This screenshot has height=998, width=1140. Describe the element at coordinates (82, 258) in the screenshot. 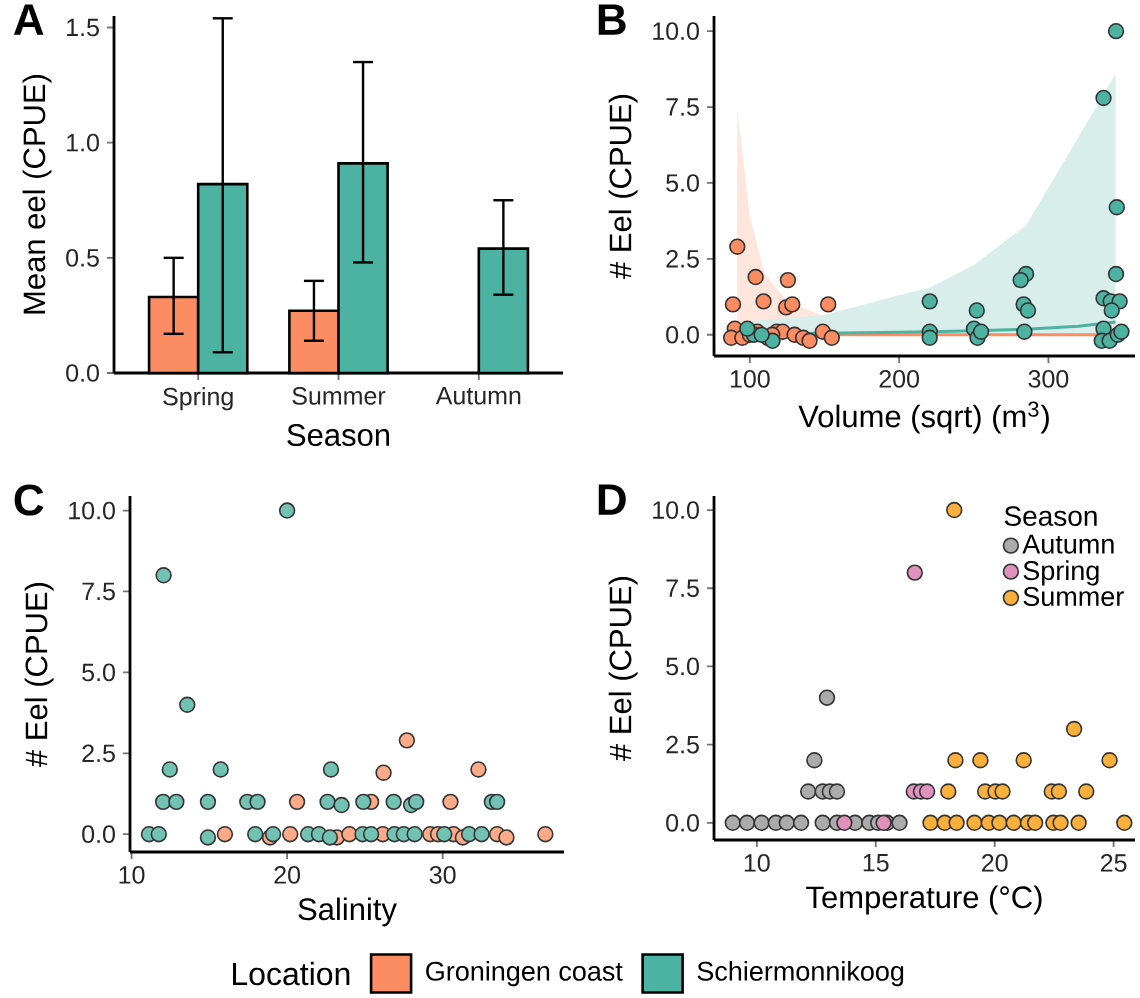

I see `y-tick-label: 0.5` at that location.